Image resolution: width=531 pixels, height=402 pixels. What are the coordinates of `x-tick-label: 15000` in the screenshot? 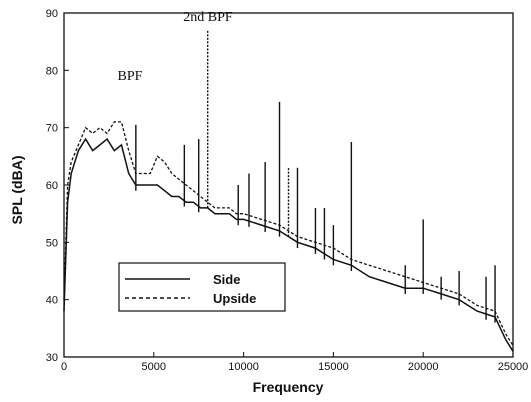 It's located at (333, 367).